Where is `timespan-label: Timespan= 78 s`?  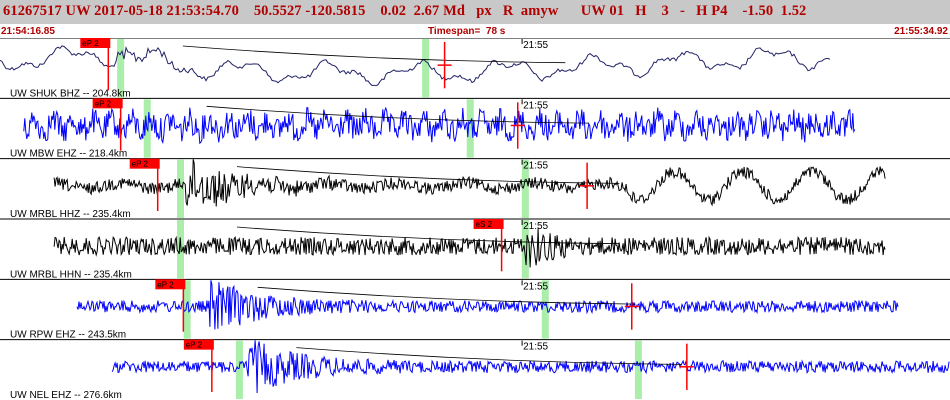 timespan-label: Timespan= 78 s is located at coordinates (467, 31).